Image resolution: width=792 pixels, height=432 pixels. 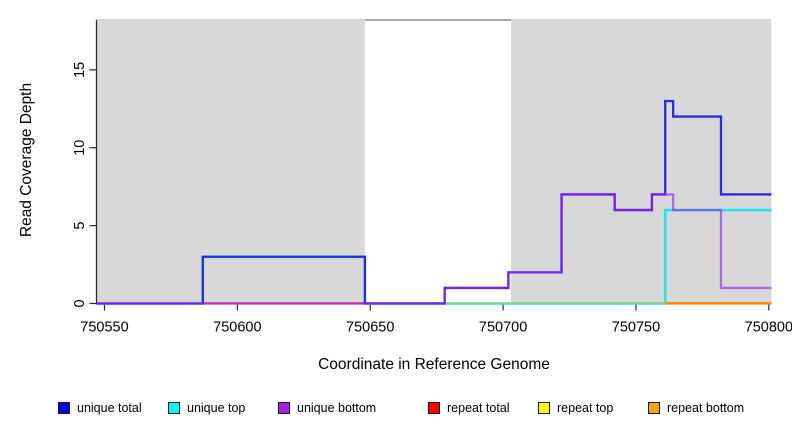 I want to click on y-tick-label: 5, so click(x=80, y=226).